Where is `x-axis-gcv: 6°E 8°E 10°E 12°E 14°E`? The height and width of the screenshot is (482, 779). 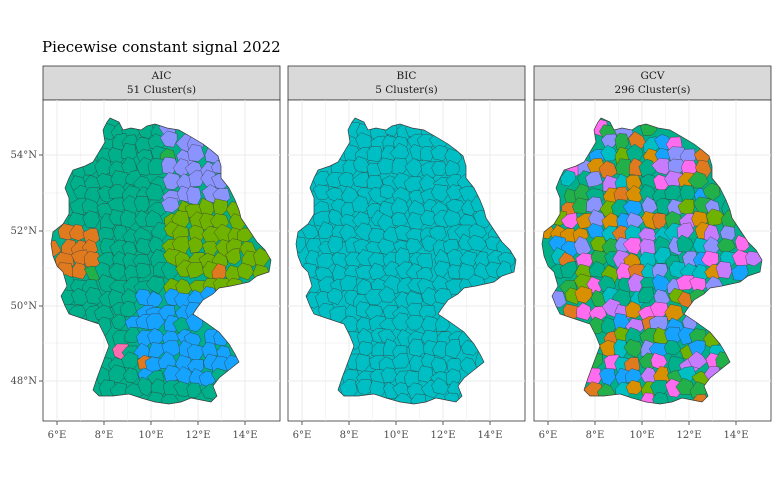
x-axis-gcv: 6°E 8°E 10°E 12°E 14°E is located at coordinates (644, 435).